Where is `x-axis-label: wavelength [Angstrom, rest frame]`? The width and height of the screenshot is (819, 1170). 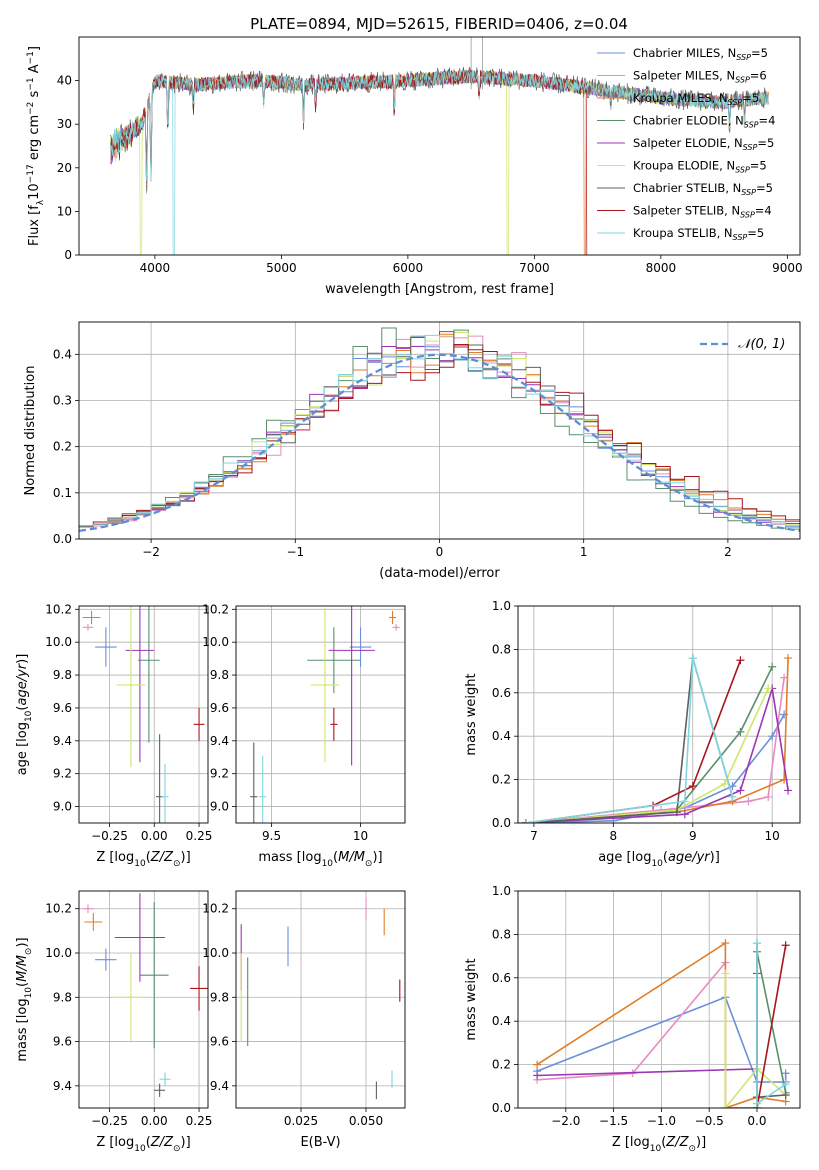 x-axis-label: wavelength [Angstrom, rest frame] is located at coordinates (439, 289).